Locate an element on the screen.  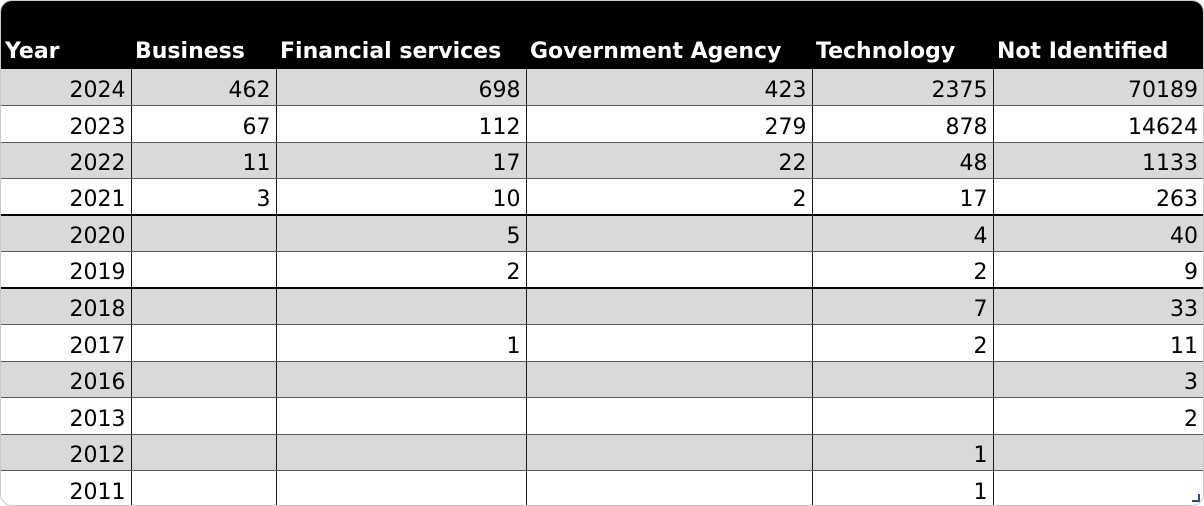
cell-not-identified: 2 is located at coordinates (1097, 416).